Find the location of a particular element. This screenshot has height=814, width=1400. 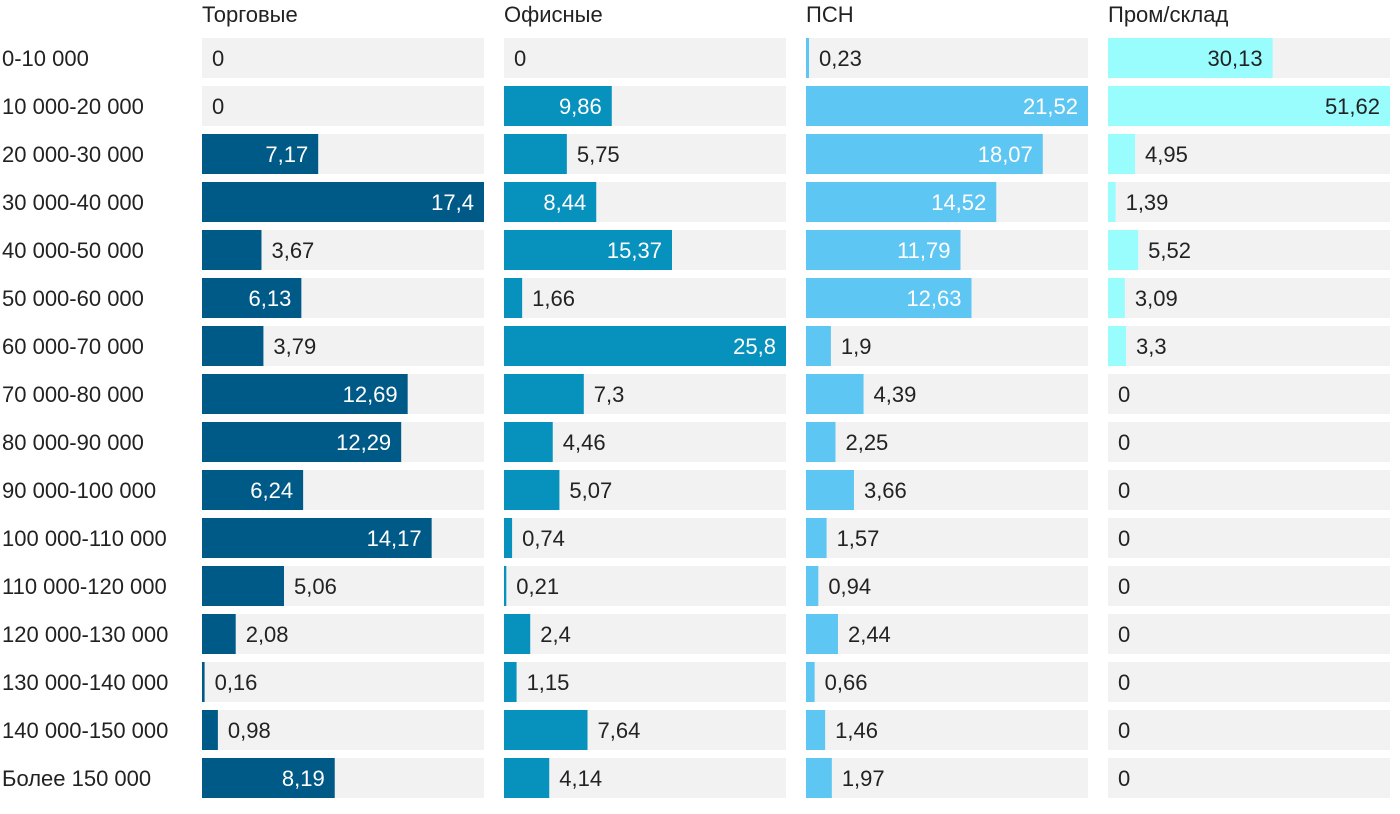

row-label: 30 000-40 000 is located at coordinates (73, 202).